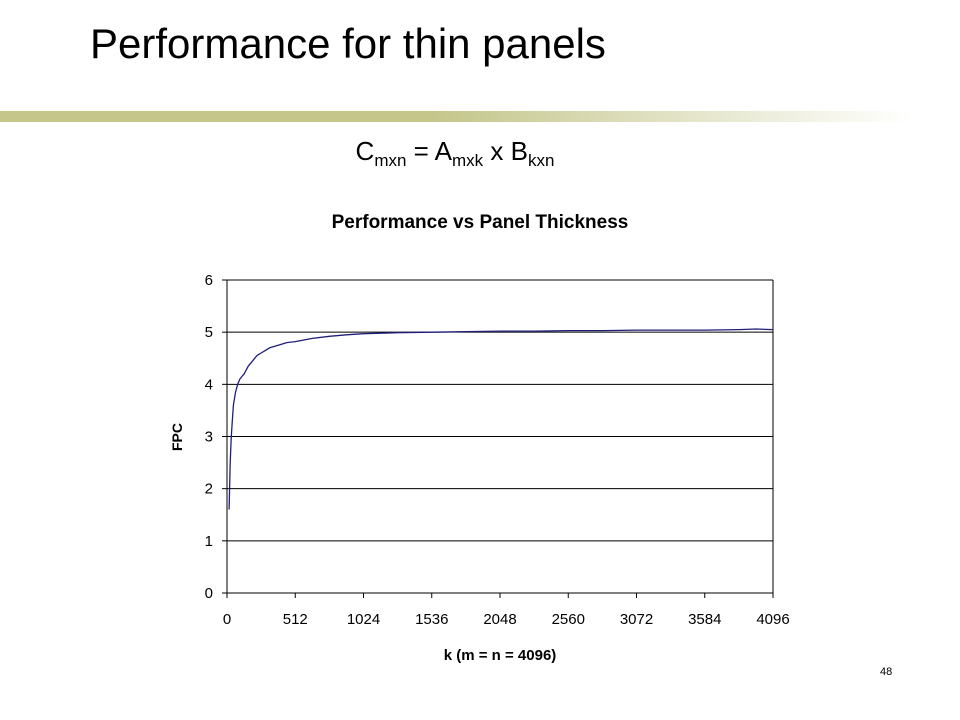 Image resolution: width=960 pixels, height=720 pixels. I want to click on chart-title: Performance vs Panel Thickness, so click(480, 222).